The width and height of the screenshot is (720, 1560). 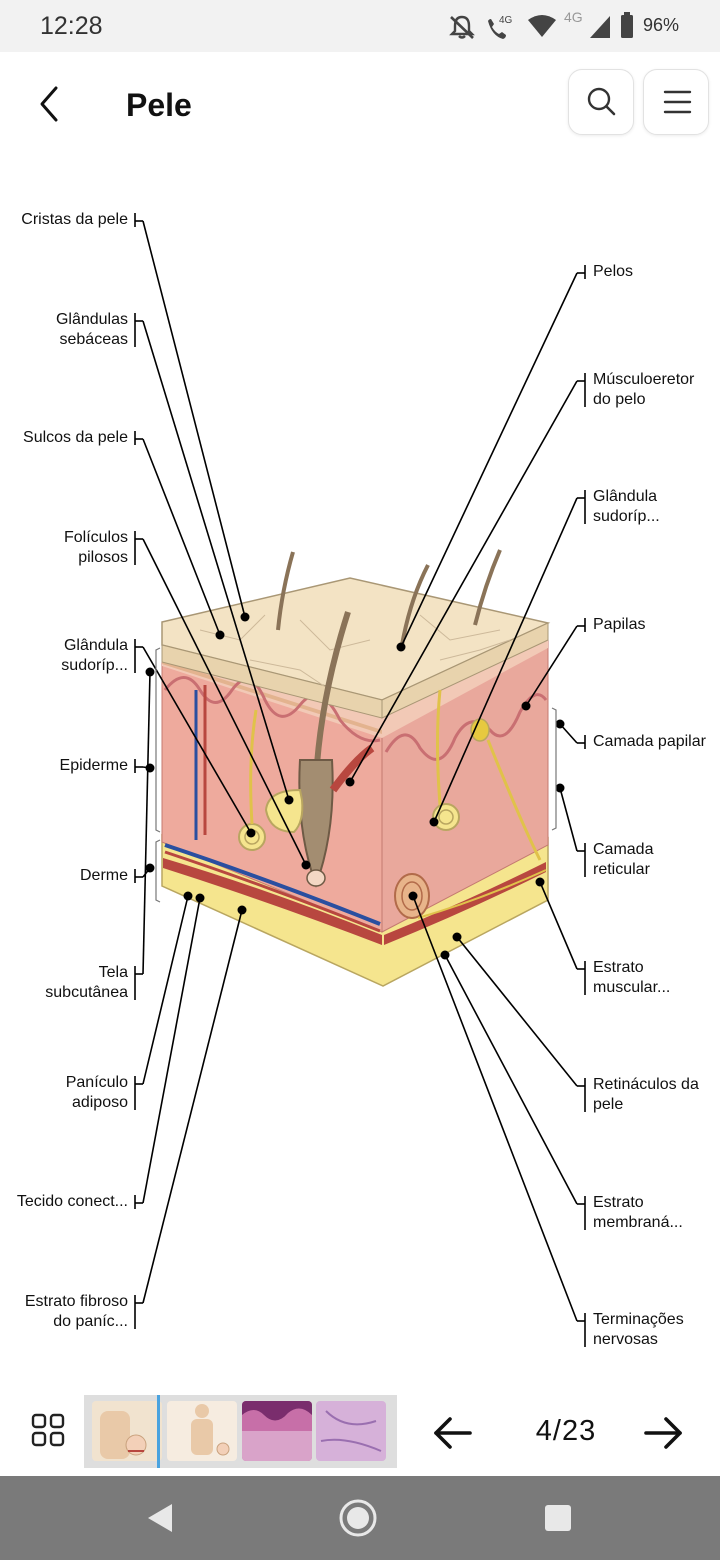 What do you see at coordinates (240, 1431) in the screenshot?
I see `thumbnail-strip` at bounding box center [240, 1431].